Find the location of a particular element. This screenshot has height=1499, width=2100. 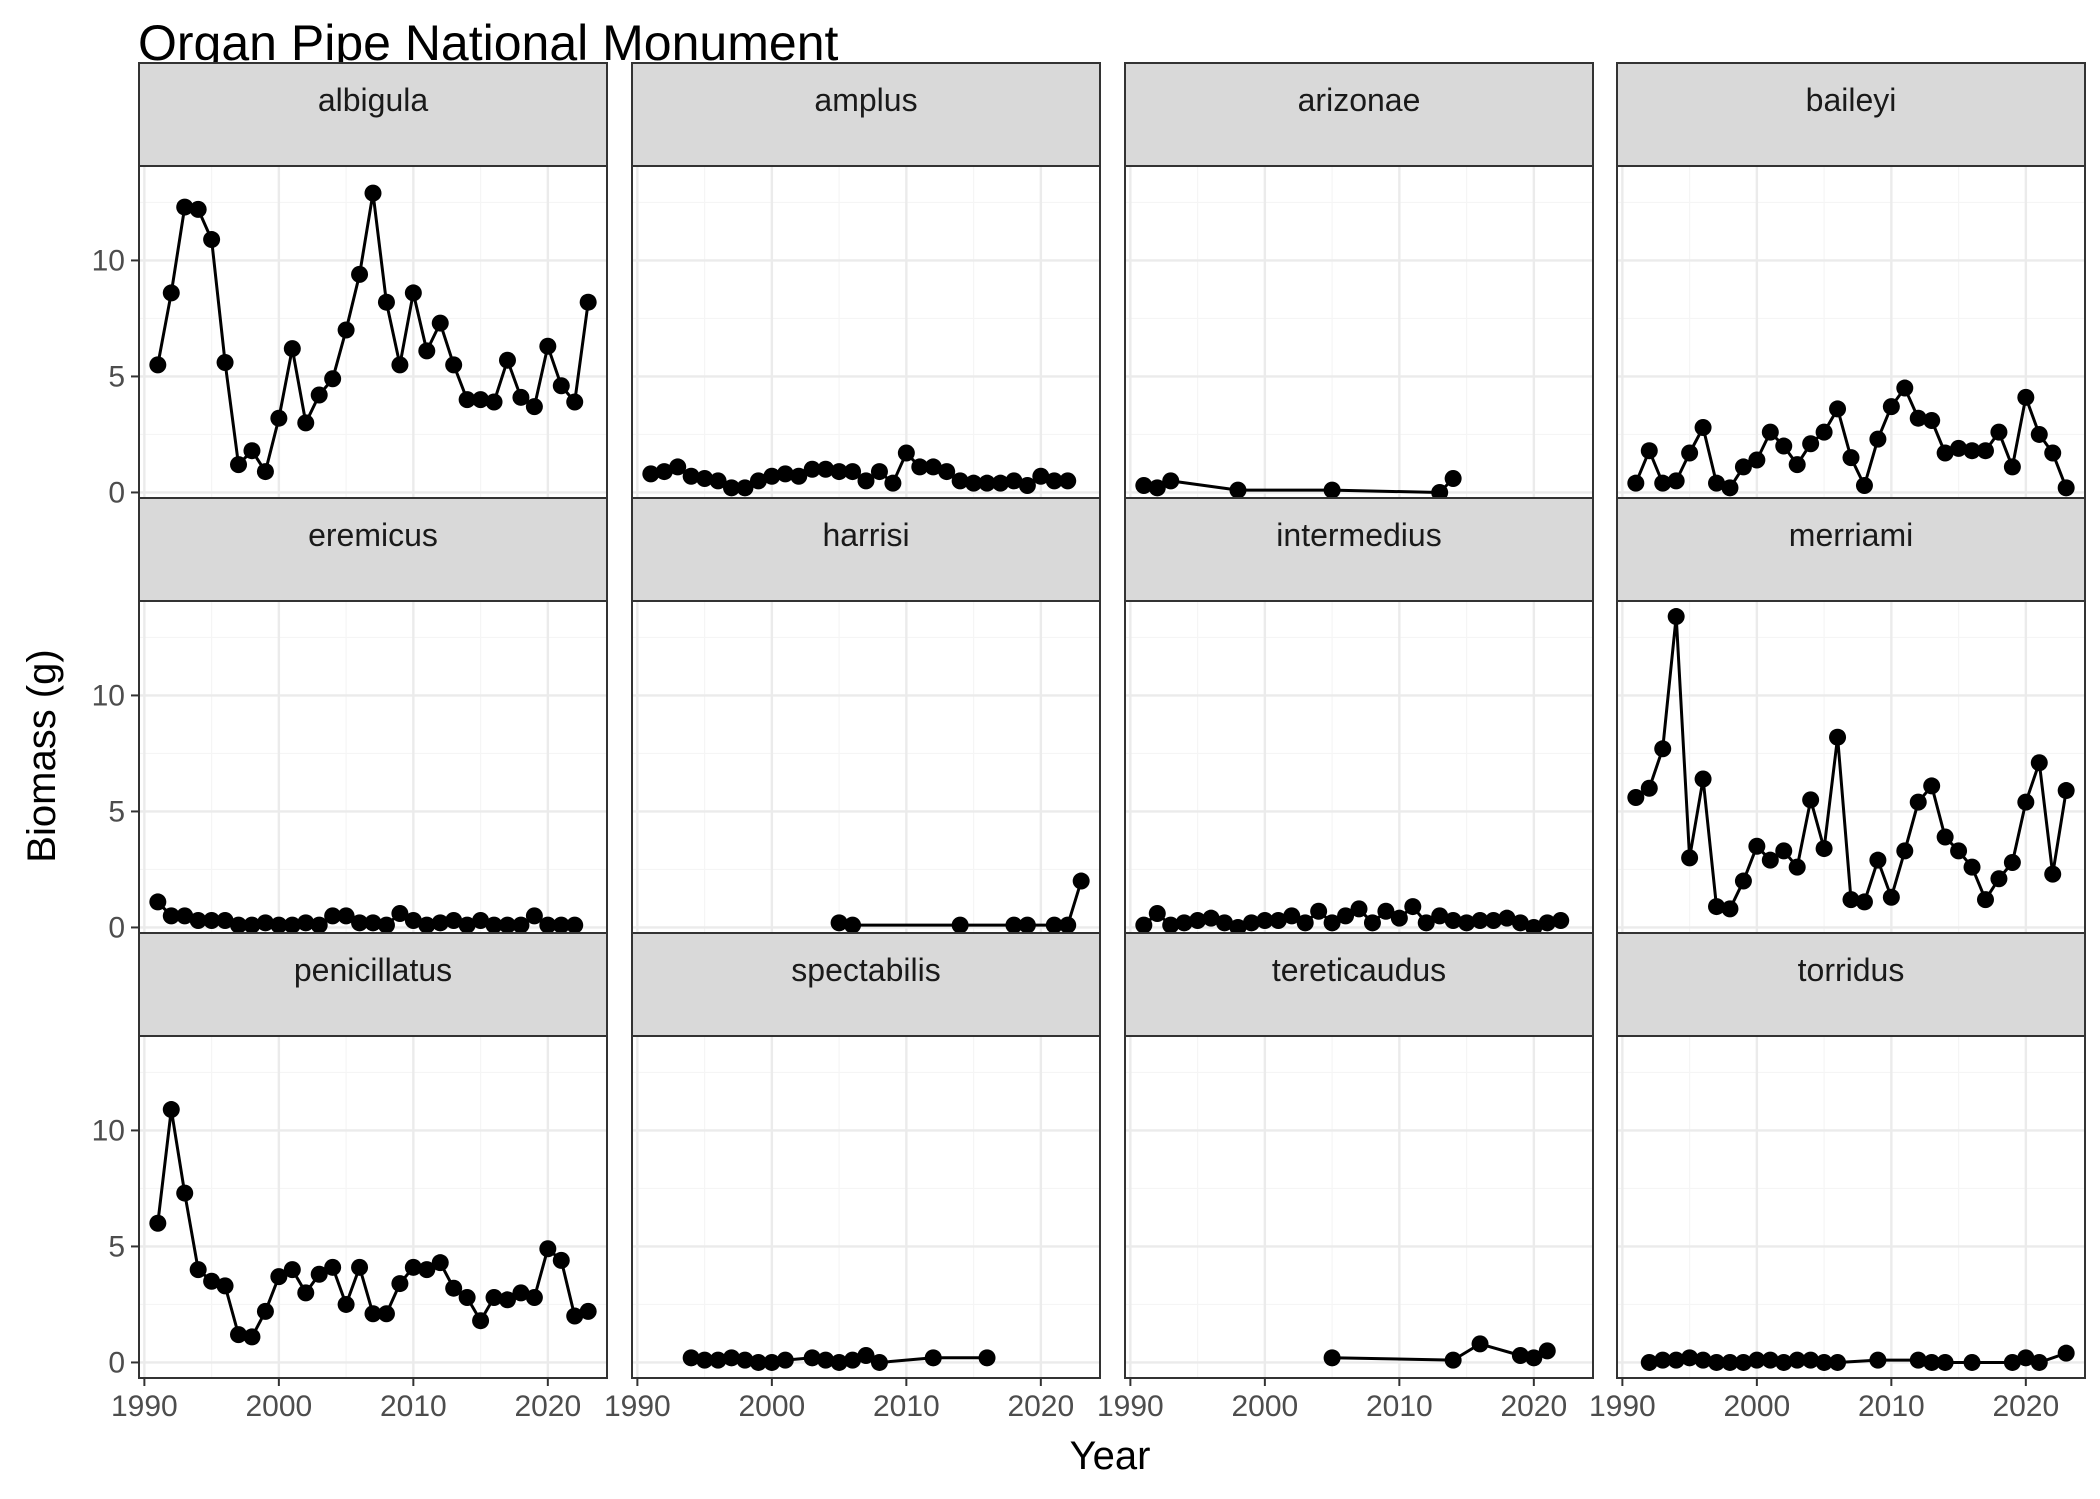

facet-penicillatus: penicillatus 0 5 10 1990 2000 2010 2020 is located at coordinates (350, 1177).